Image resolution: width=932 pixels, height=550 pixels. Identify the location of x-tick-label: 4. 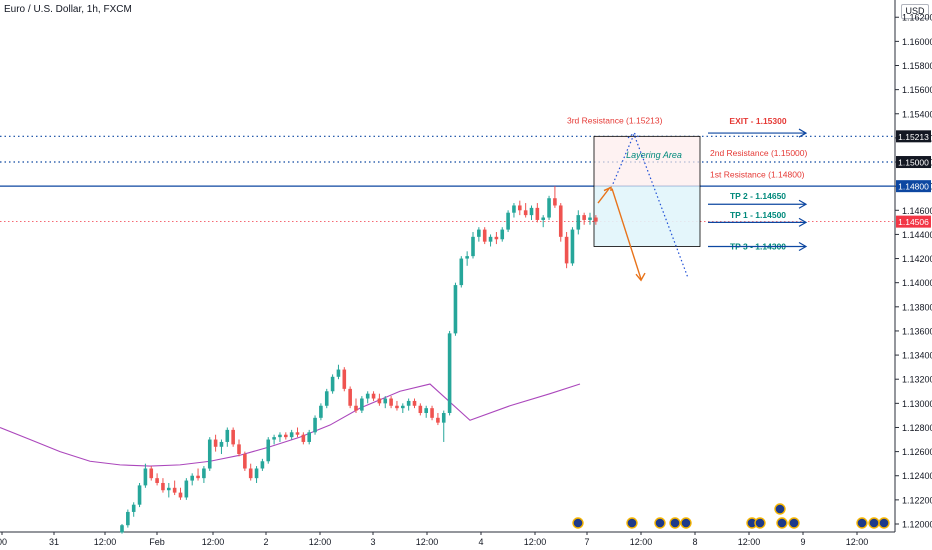
(480, 542).